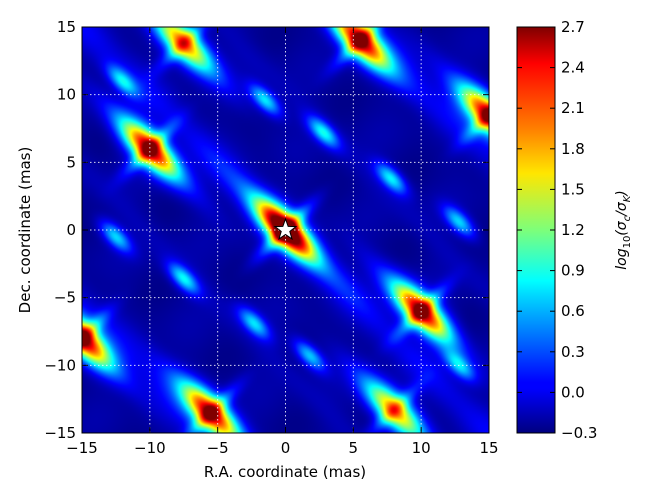  What do you see at coordinates (150, 448) in the screenshot?
I see `x-tick-label: −10` at bounding box center [150, 448].